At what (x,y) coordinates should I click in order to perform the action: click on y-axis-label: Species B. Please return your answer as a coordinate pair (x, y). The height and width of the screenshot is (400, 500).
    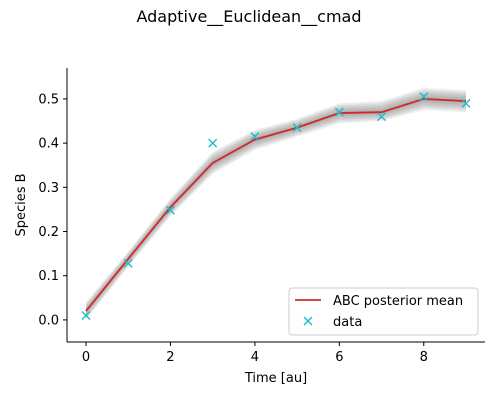
    Looking at the image, I should click on (21, 204).